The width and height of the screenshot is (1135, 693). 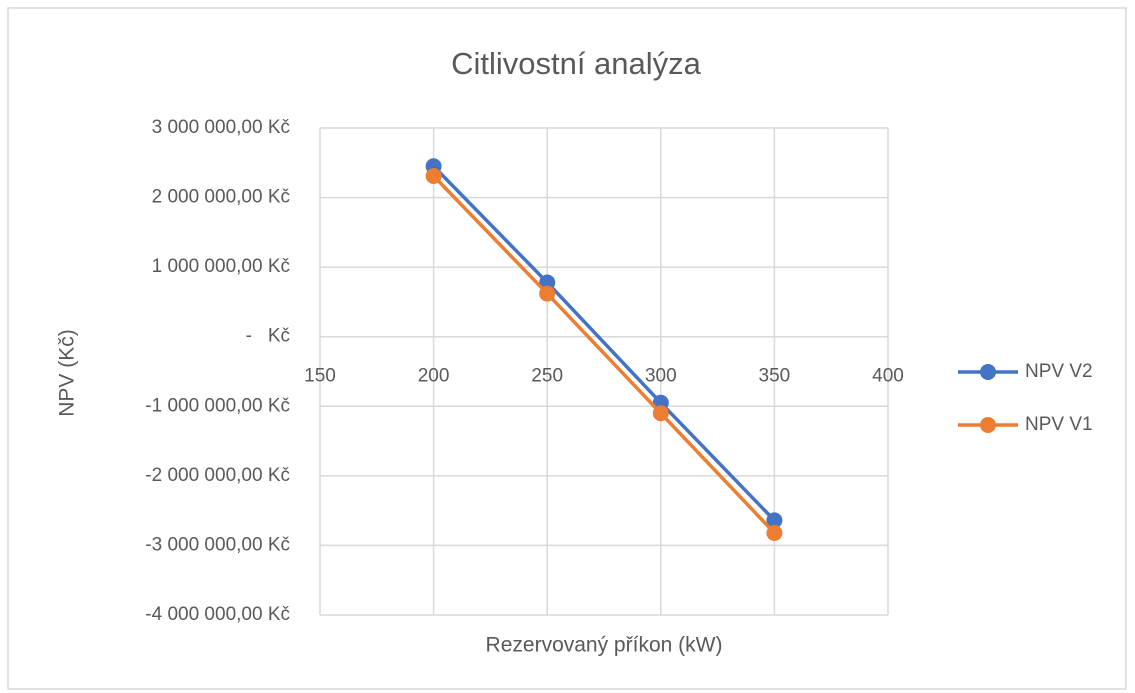 What do you see at coordinates (775, 376) in the screenshot?
I see `x-tick-label: 350` at bounding box center [775, 376].